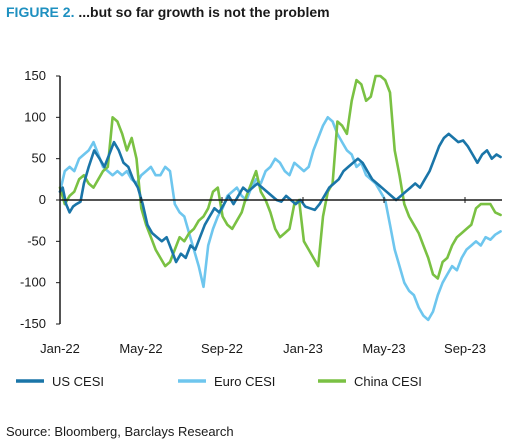 The width and height of the screenshot is (522, 447). I want to click on x-tick-label: Jan-22, so click(60, 348).